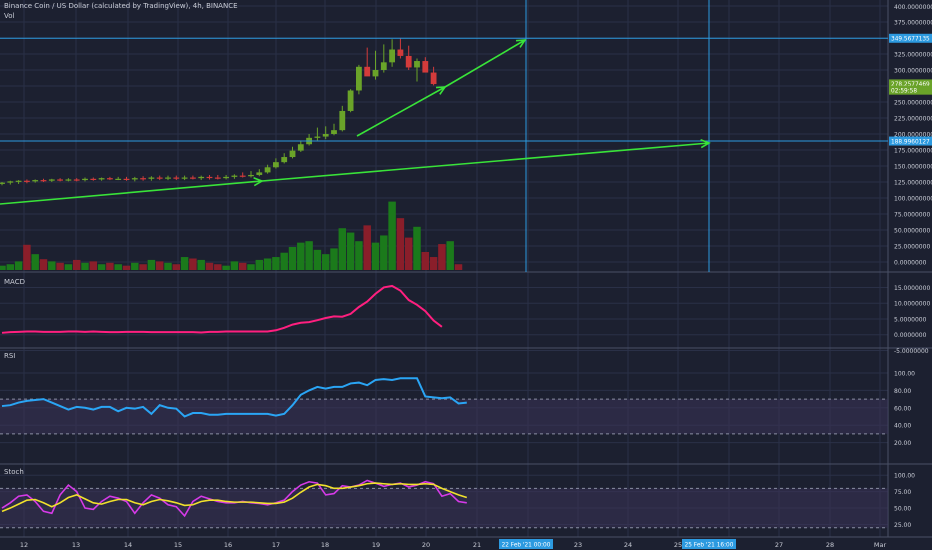 This screenshot has height=550, width=932. What do you see at coordinates (912, 288) in the screenshot?
I see `macd-axis-tick: 15.0000000` at bounding box center [912, 288].